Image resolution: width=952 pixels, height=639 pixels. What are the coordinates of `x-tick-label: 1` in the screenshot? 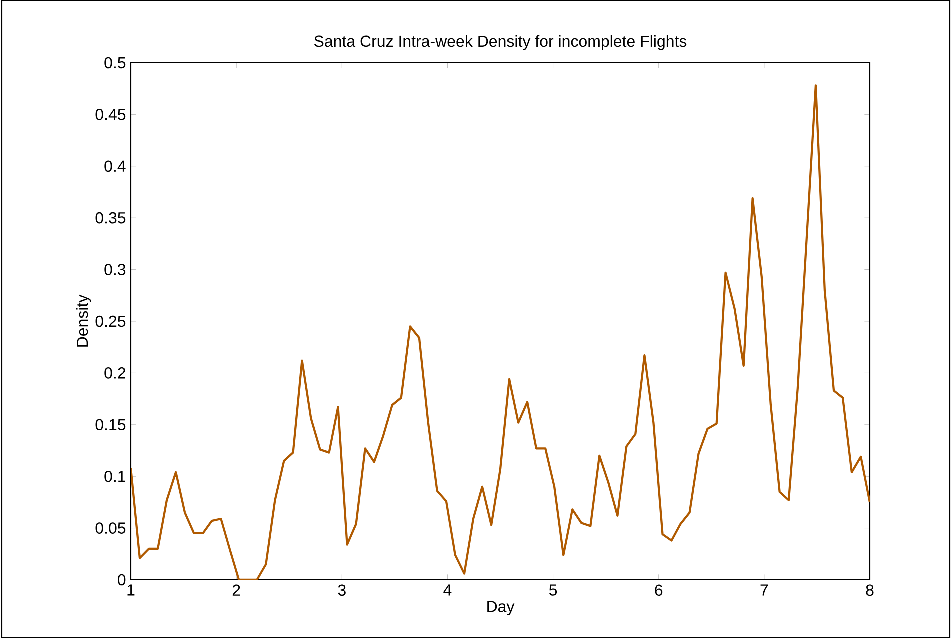 It's located at (131, 590).